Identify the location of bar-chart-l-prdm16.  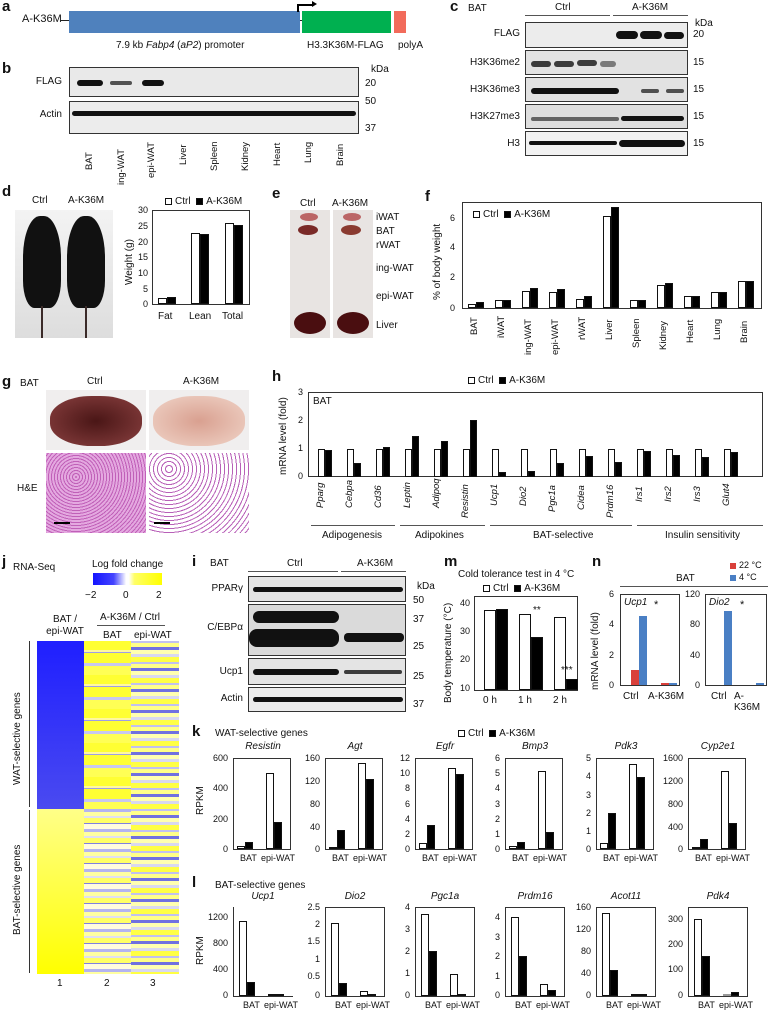
(535, 952).